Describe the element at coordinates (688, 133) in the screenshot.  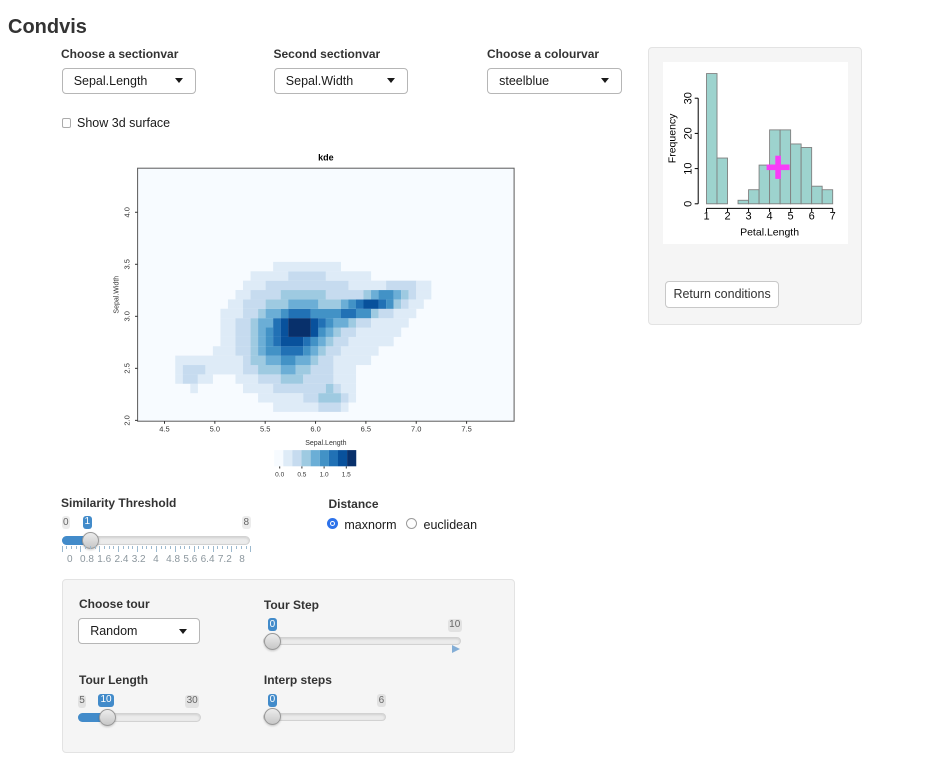
I see `svg-text: 20` at that location.